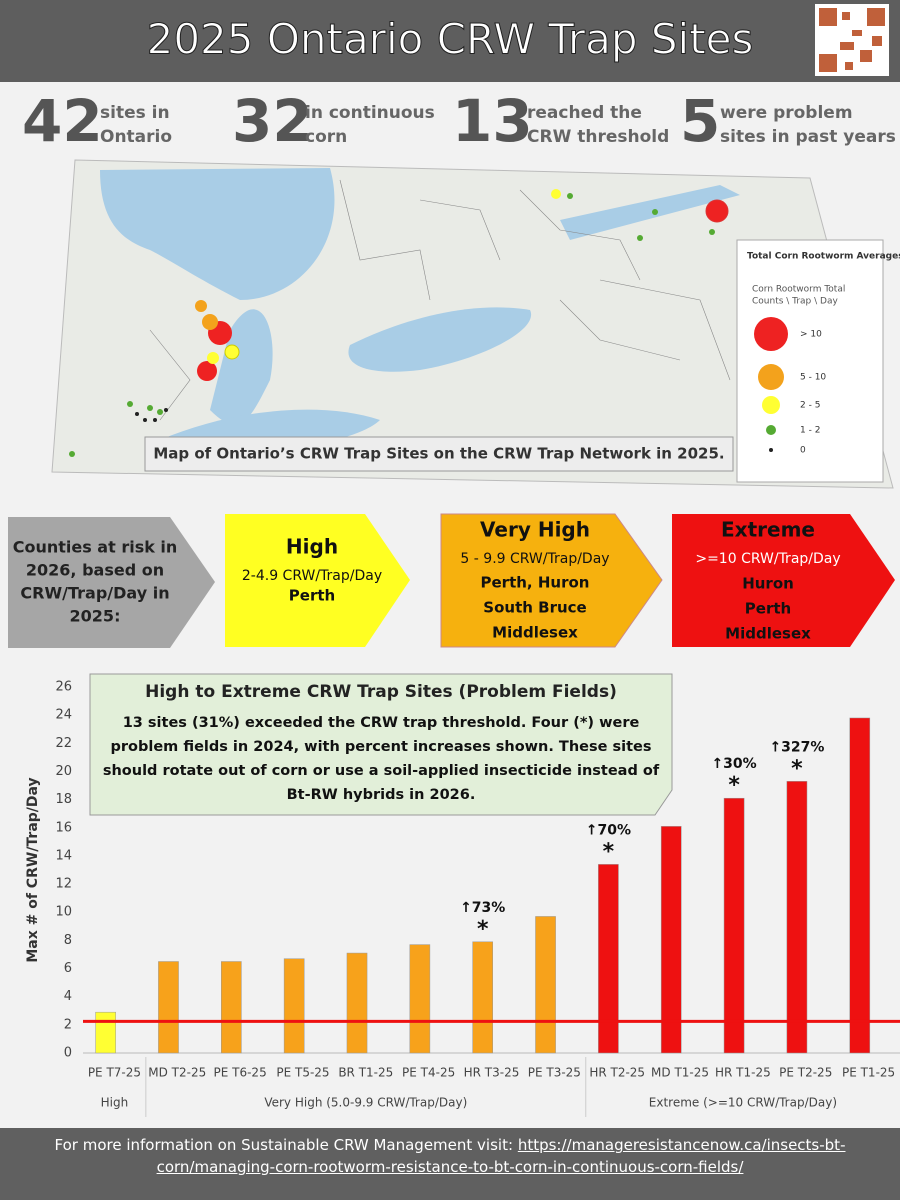 The image size is (900, 1200). Describe the element at coordinates (115, 1103) in the screenshot. I see `group-label: High` at that location.